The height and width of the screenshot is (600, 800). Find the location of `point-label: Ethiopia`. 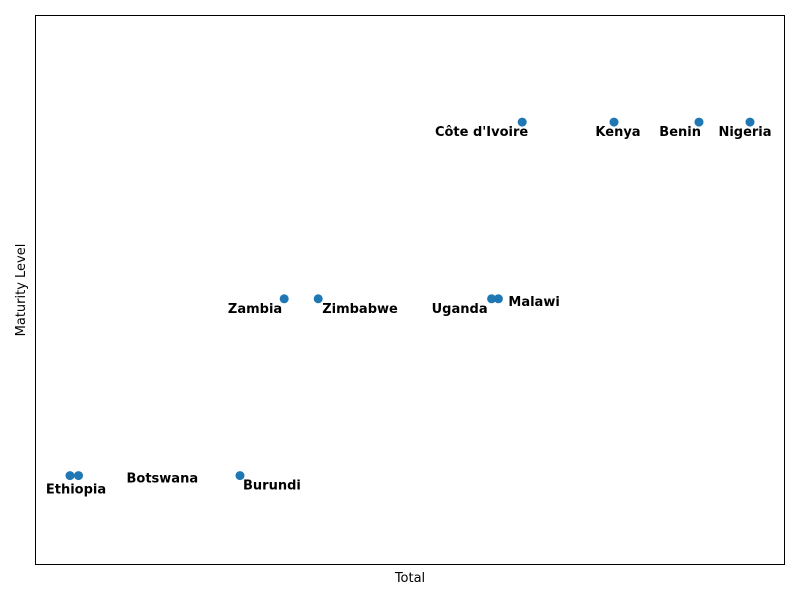

point-label: Ethiopia is located at coordinates (76, 490).